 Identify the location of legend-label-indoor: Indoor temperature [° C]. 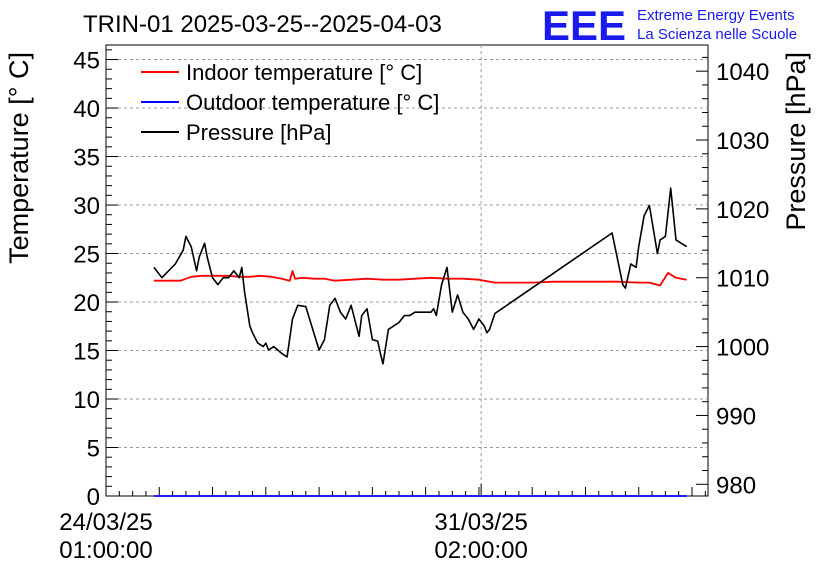
(304, 72).